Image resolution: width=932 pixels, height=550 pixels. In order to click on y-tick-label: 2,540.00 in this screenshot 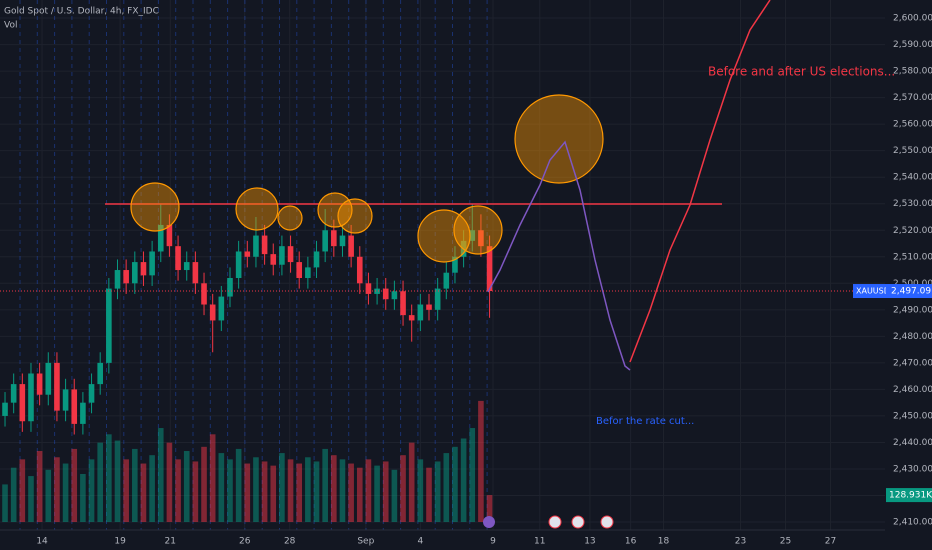, I will do `click(912, 178)`.